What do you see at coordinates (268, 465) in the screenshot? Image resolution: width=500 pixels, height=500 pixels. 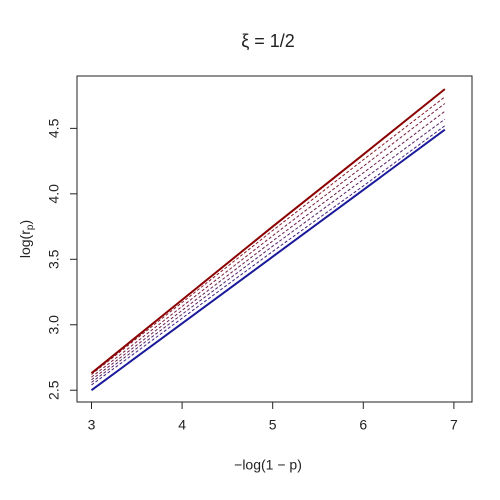 I see `x-axis-label: −log(1 − p)` at bounding box center [268, 465].